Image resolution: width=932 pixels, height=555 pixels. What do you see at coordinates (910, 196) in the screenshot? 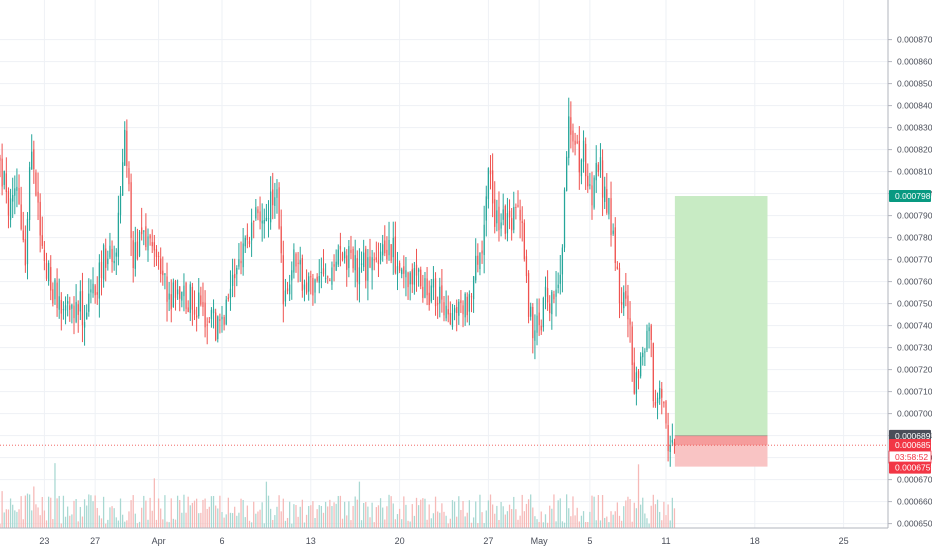
I see `target-tag` at bounding box center [910, 196].